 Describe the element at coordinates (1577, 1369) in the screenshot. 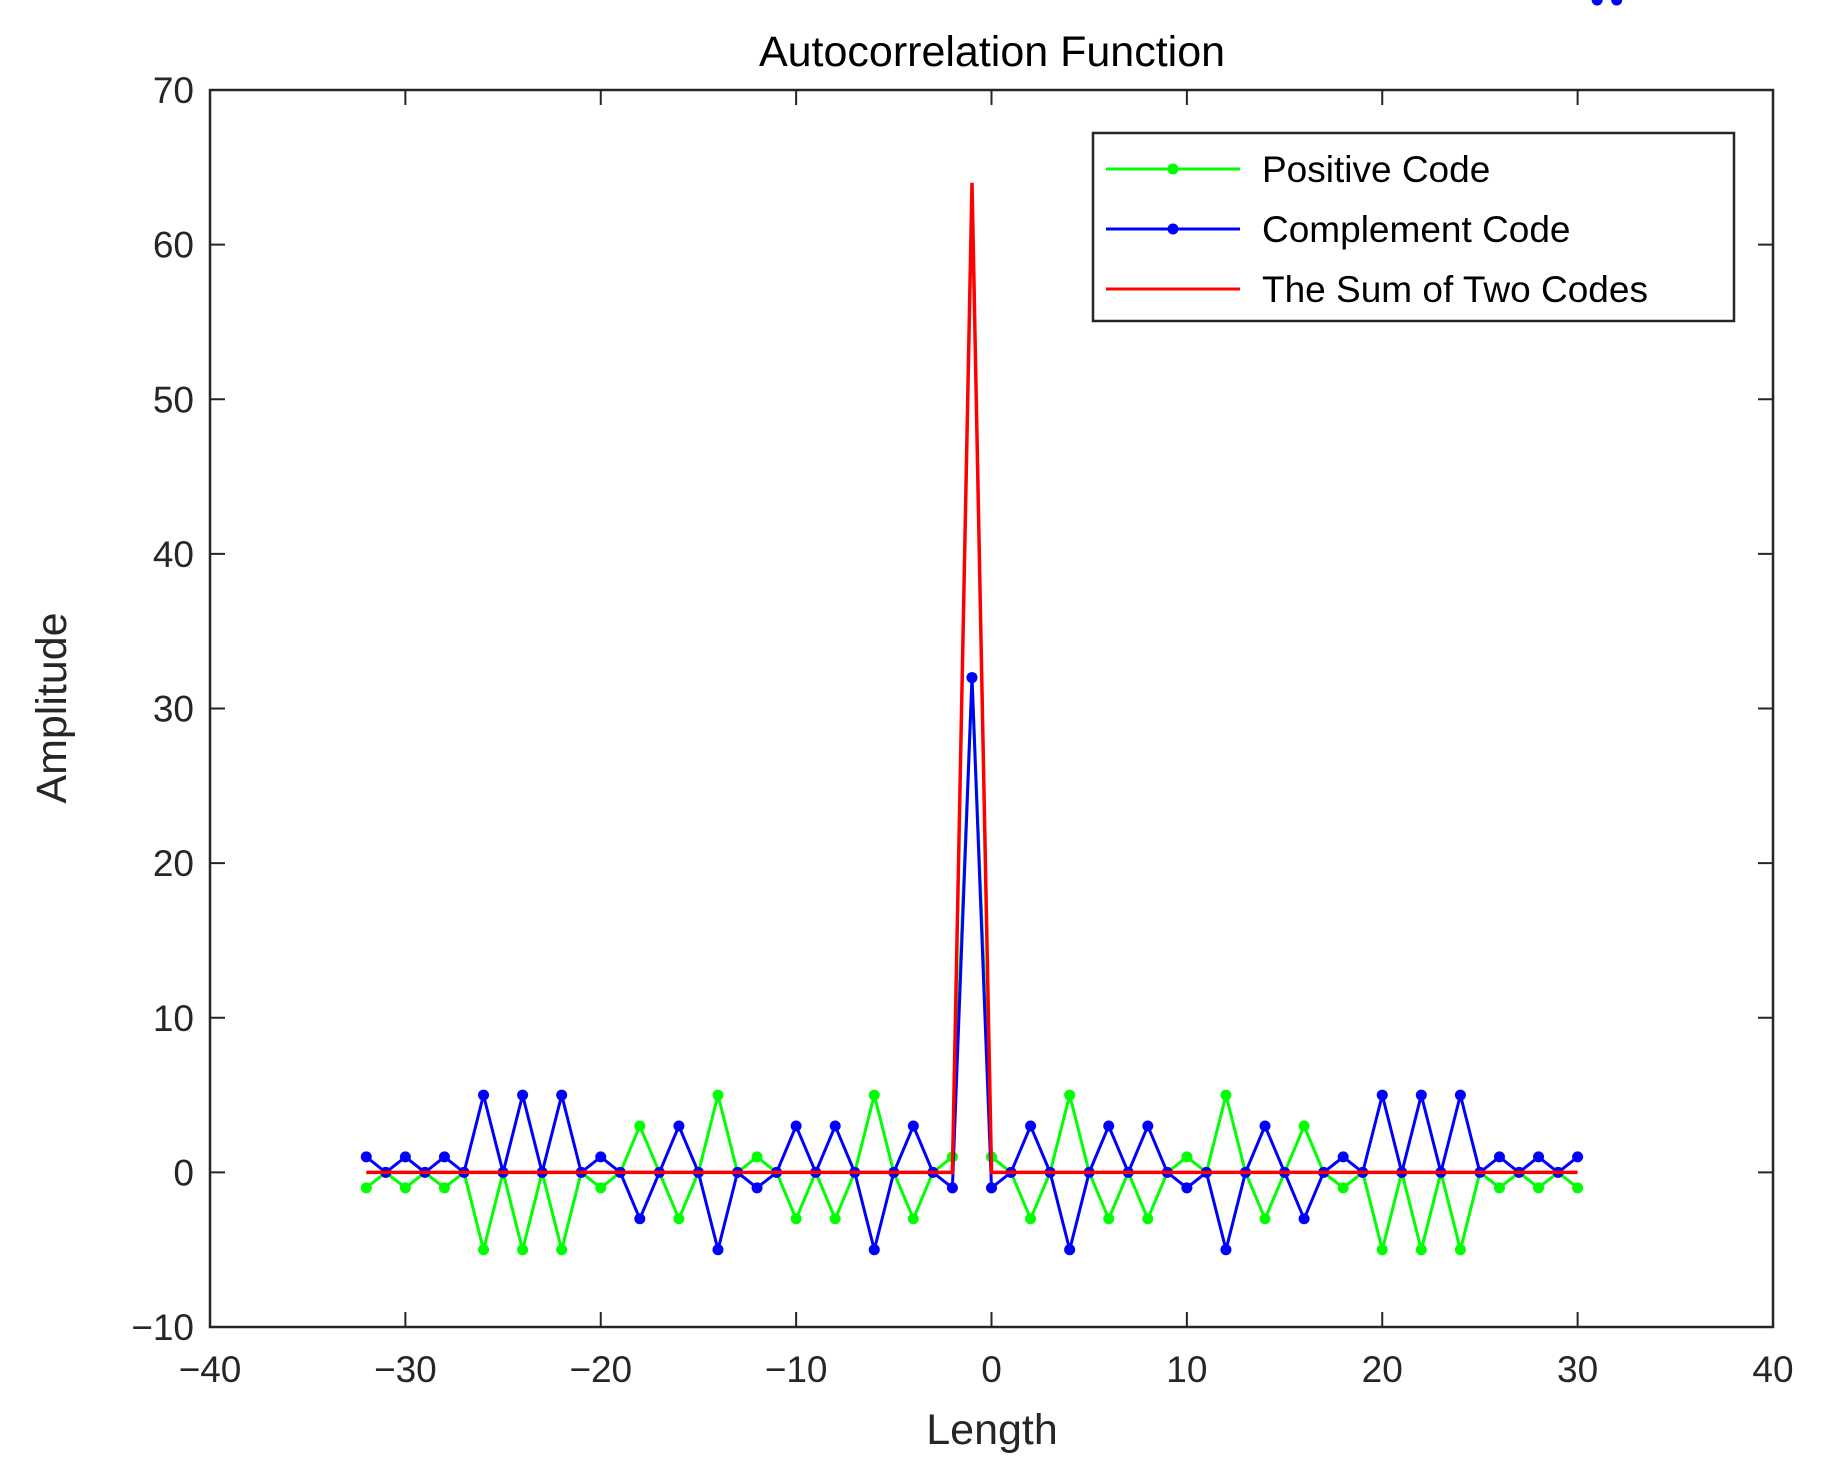

I see `x-tick-label: 30` at that location.